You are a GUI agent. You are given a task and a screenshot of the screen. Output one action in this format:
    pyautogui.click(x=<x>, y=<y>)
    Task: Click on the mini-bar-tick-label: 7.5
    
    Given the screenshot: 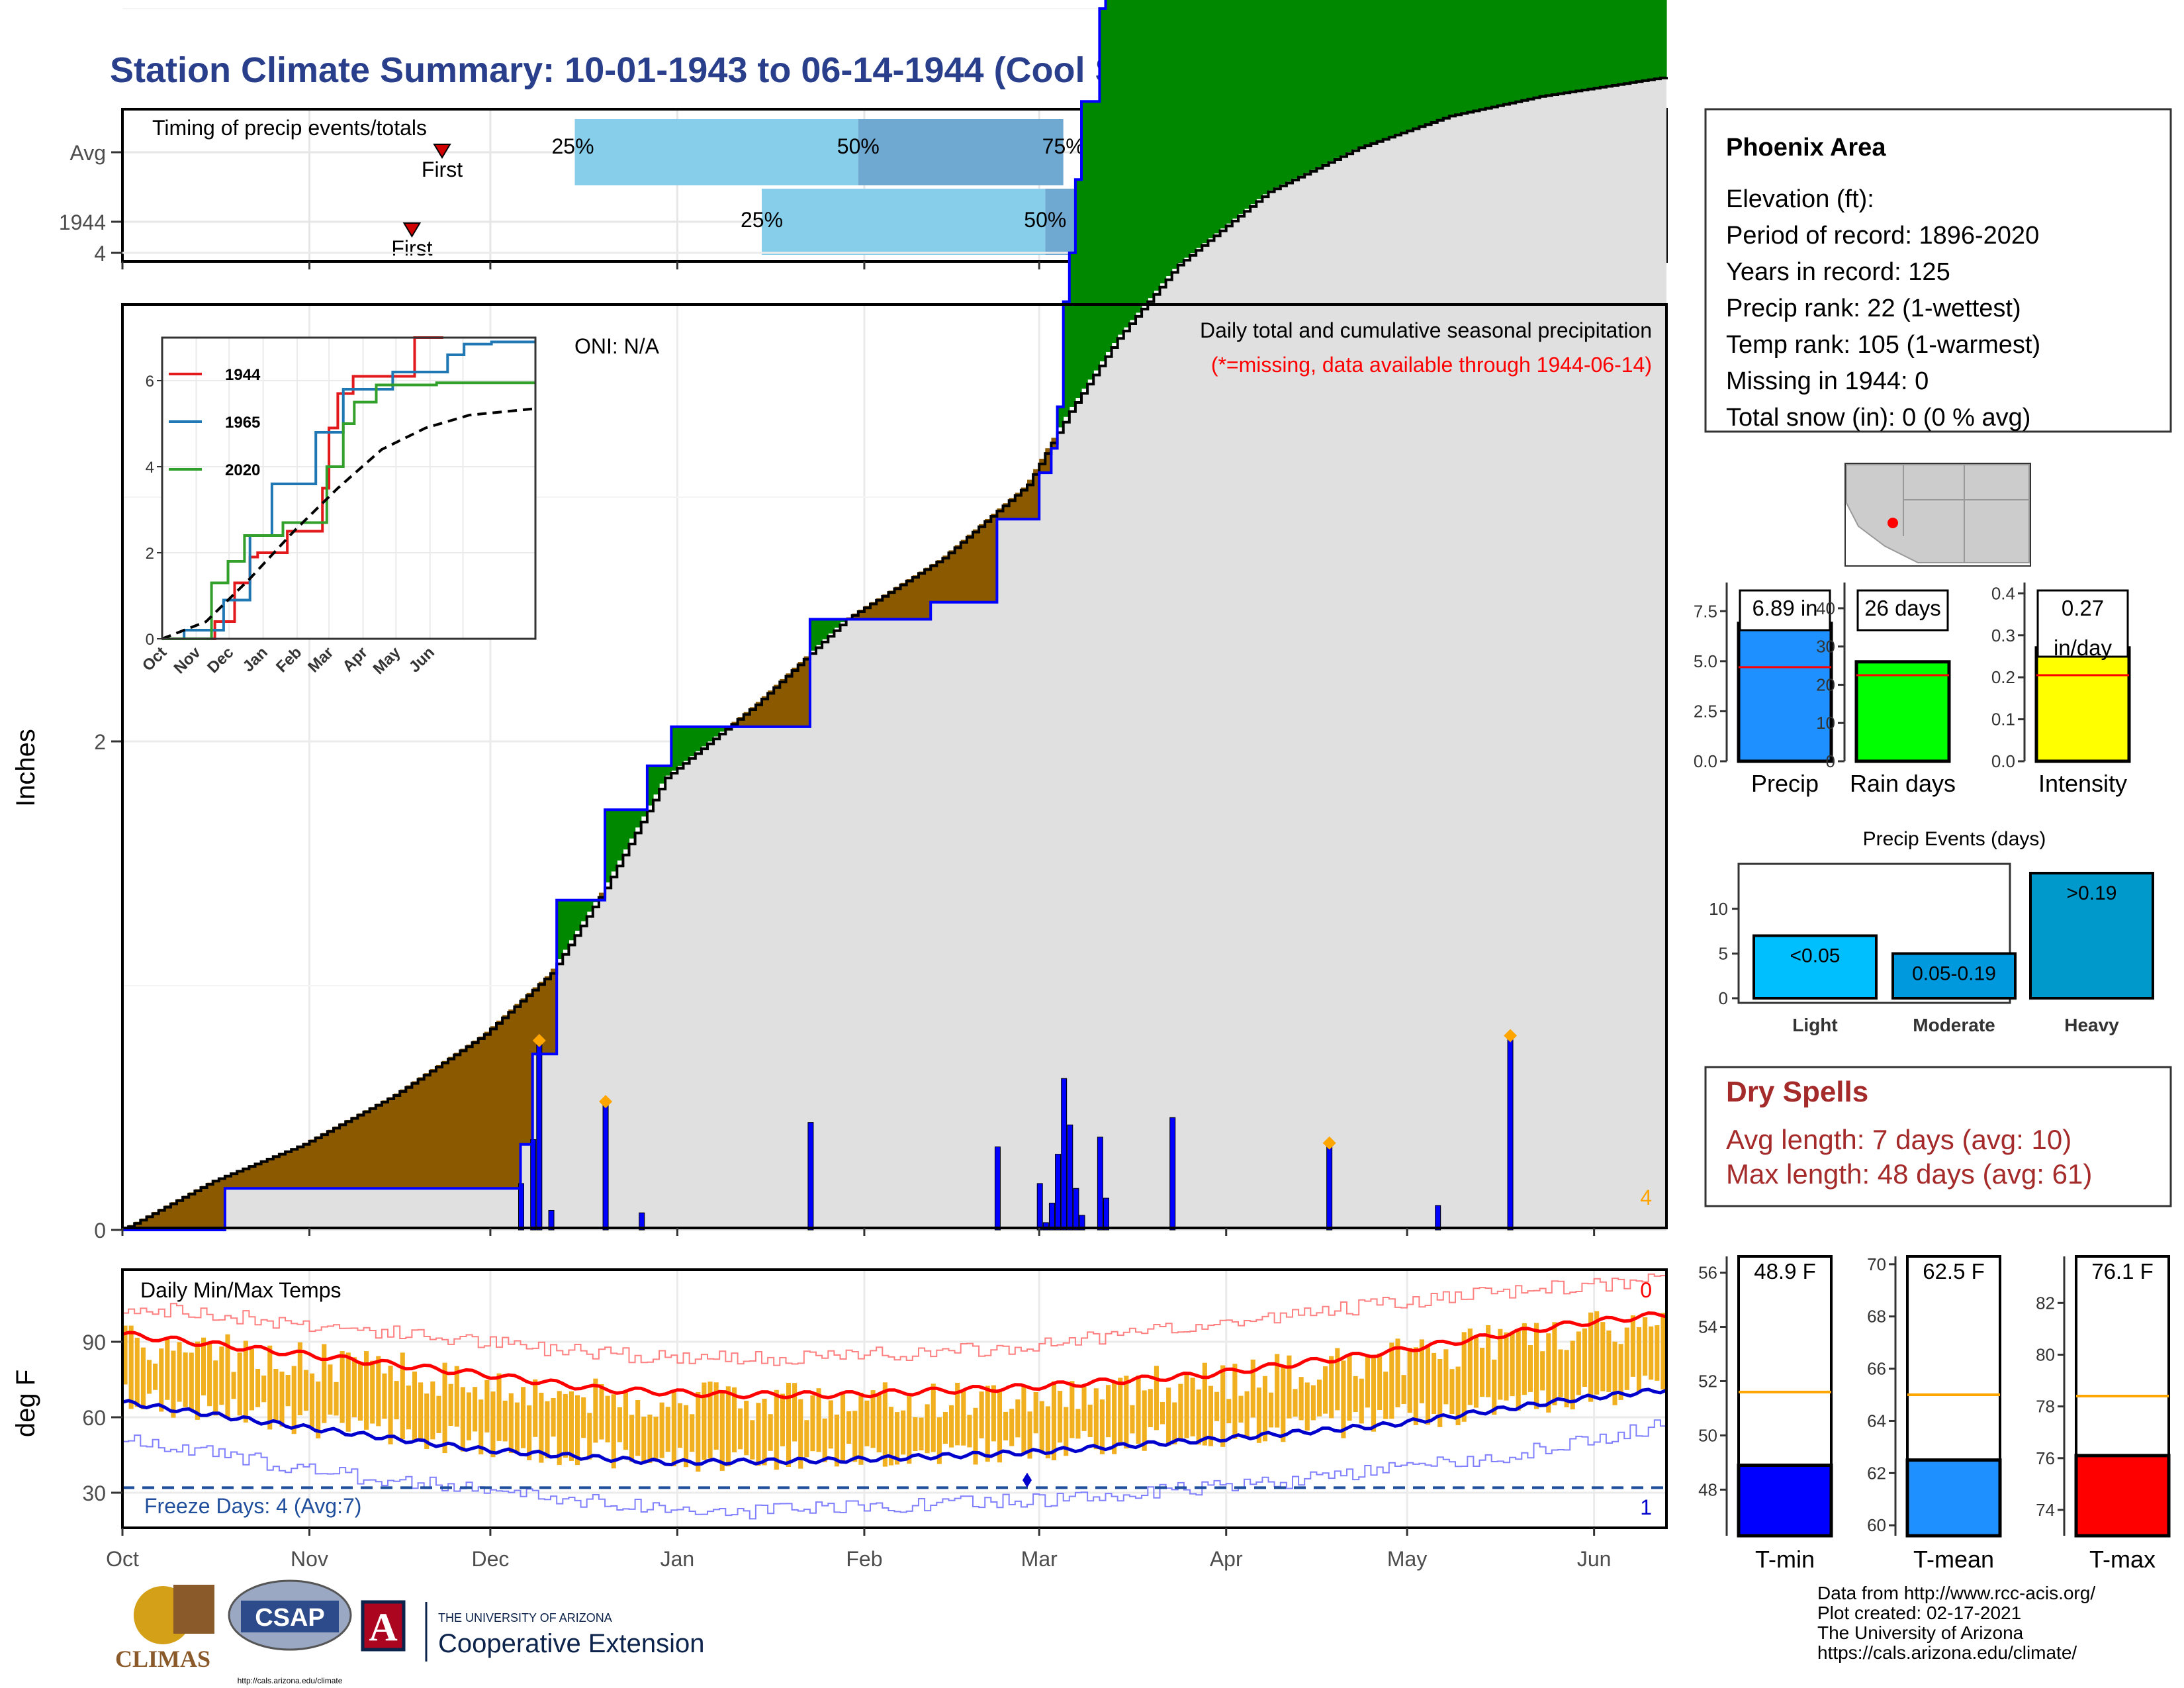 What is the action you would take?
    pyautogui.click(x=1706, y=611)
    